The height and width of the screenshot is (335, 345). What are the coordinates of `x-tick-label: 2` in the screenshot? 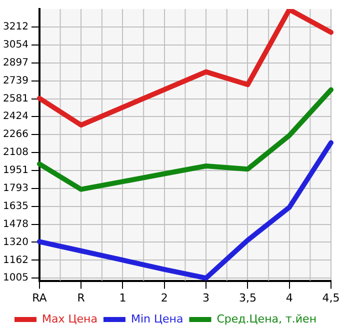 It's located at (164, 297).